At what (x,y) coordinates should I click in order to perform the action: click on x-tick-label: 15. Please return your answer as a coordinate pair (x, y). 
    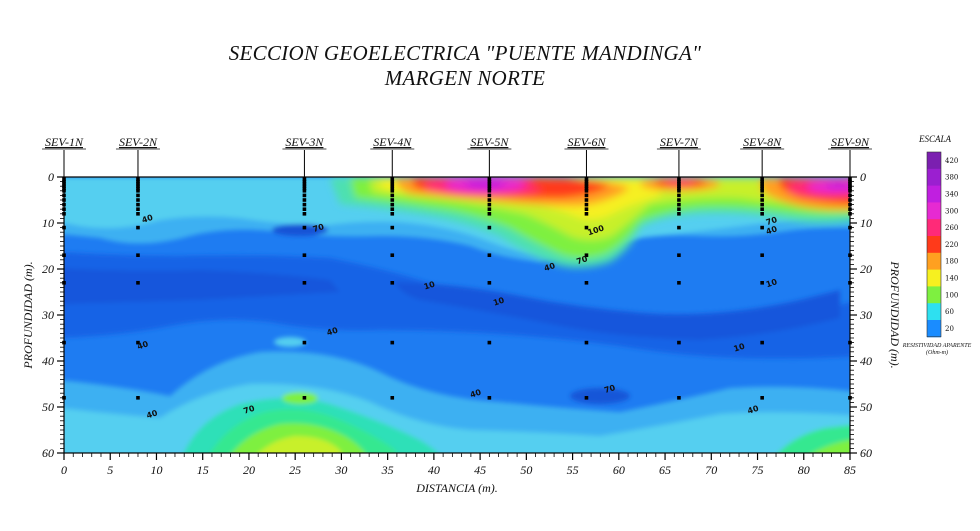
    Looking at the image, I should click on (203, 470).